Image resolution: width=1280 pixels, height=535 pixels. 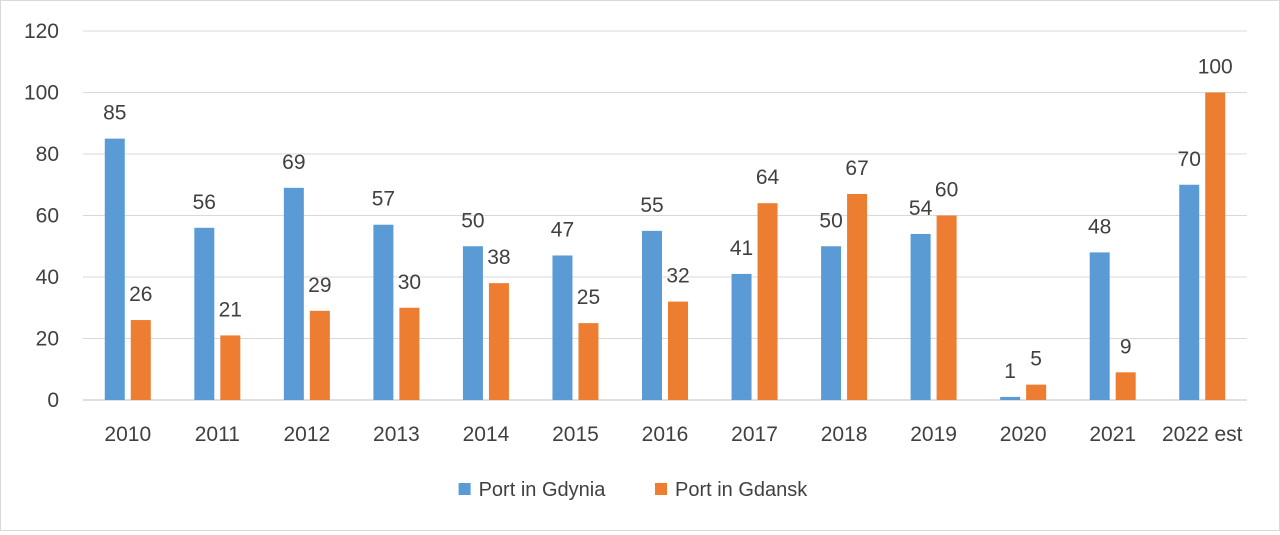 I want to click on bar-gdansk-2017, so click(x=767, y=301).